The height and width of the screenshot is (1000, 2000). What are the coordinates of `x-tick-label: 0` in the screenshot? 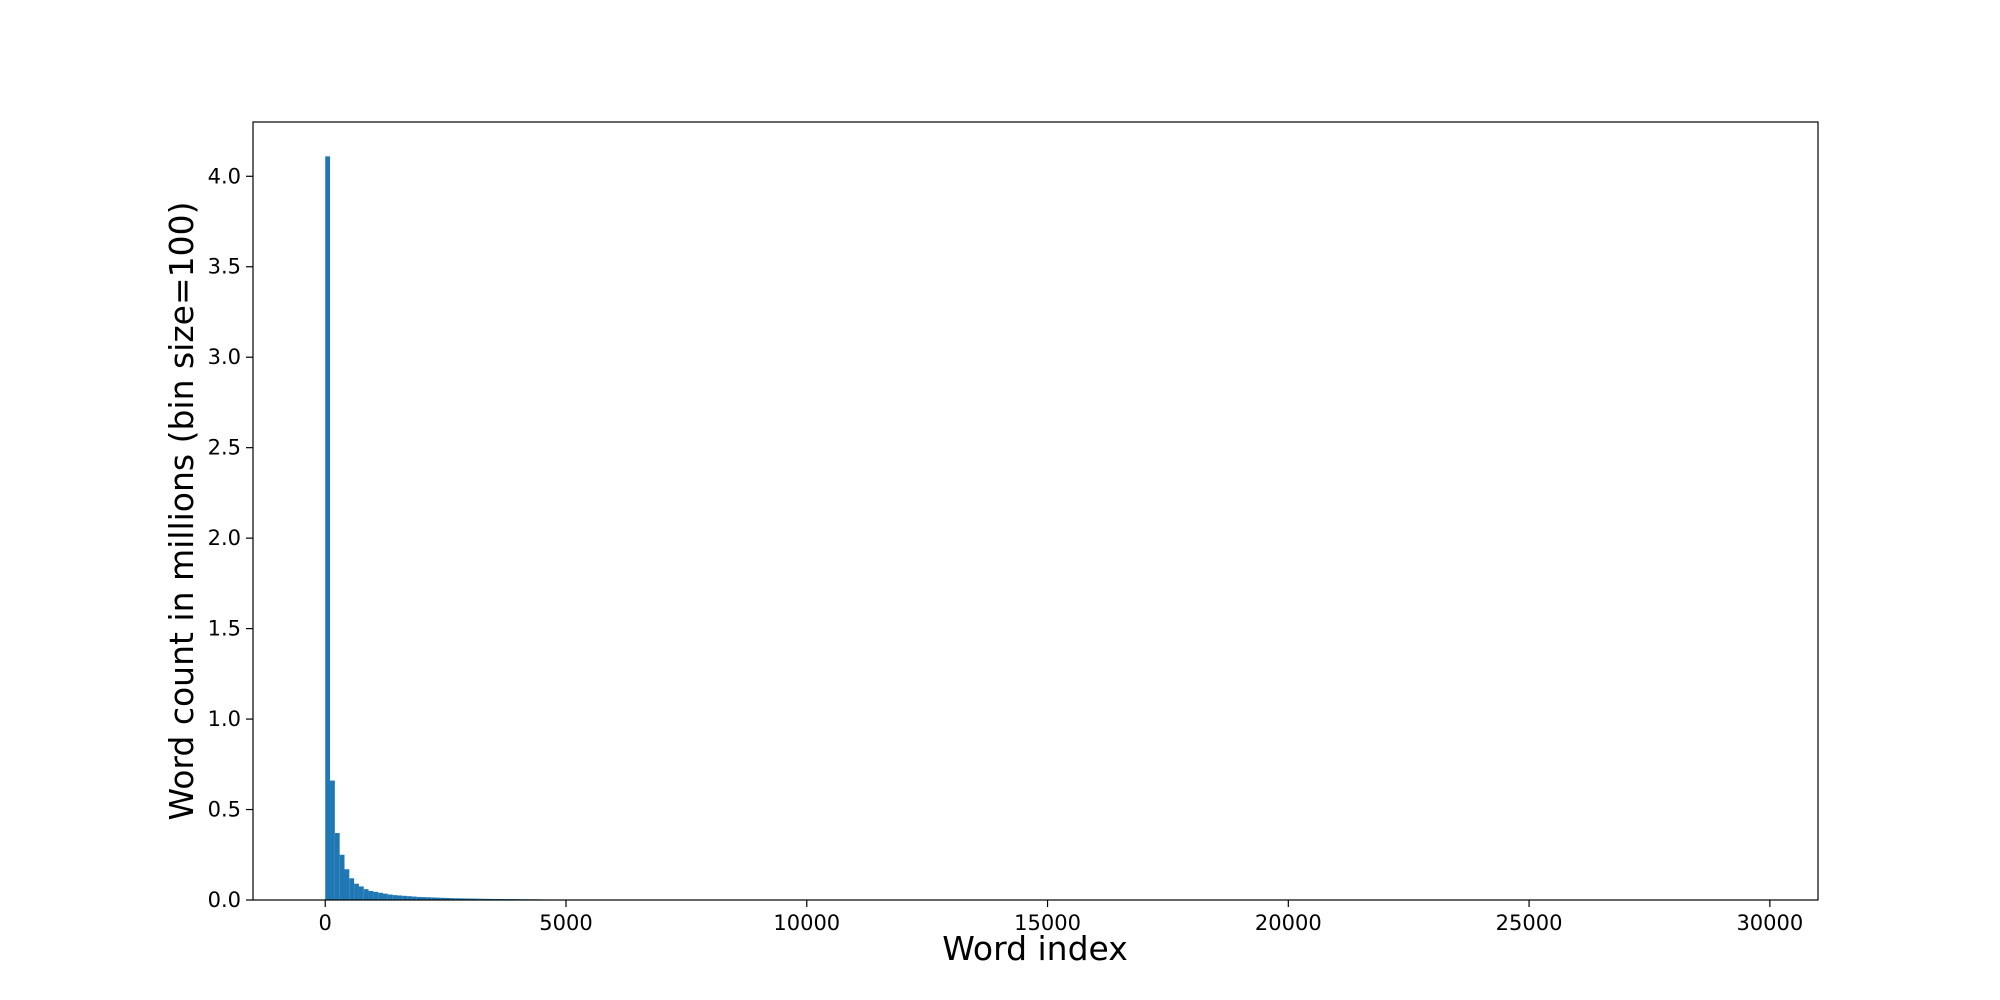 It's located at (325, 923).